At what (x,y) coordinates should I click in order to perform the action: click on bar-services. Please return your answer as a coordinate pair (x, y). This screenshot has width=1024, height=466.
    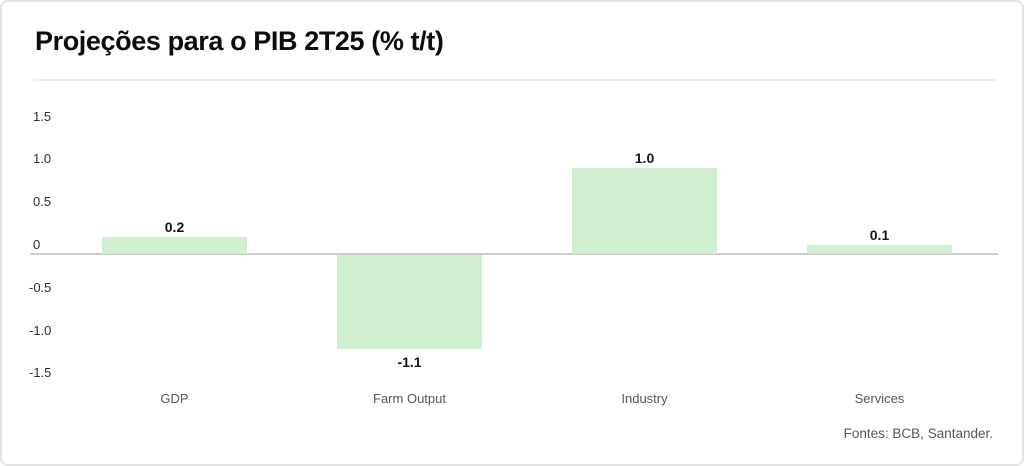
    Looking at the image, I should click on (879, 249).